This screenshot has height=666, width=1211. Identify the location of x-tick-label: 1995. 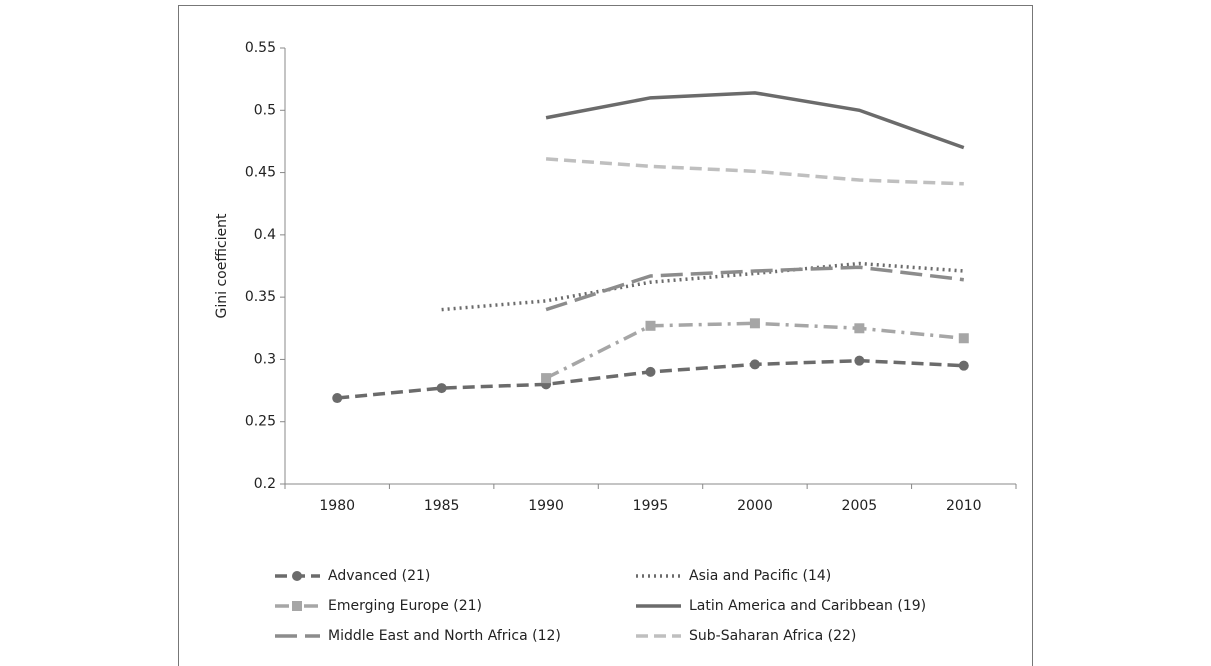
(651, 506).